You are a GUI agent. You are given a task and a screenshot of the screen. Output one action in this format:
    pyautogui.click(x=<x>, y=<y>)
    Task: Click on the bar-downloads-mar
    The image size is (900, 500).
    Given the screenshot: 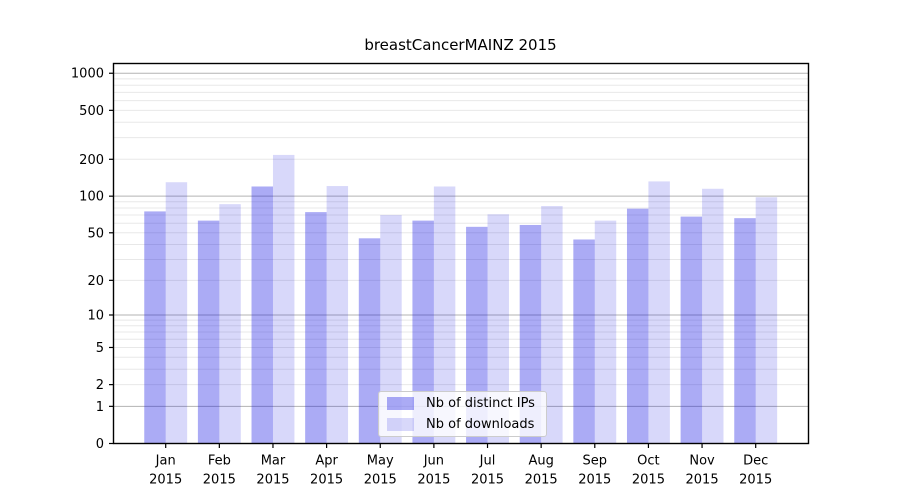 What is the action you would take?
    pyautogui.click(x=283, y=299)
    